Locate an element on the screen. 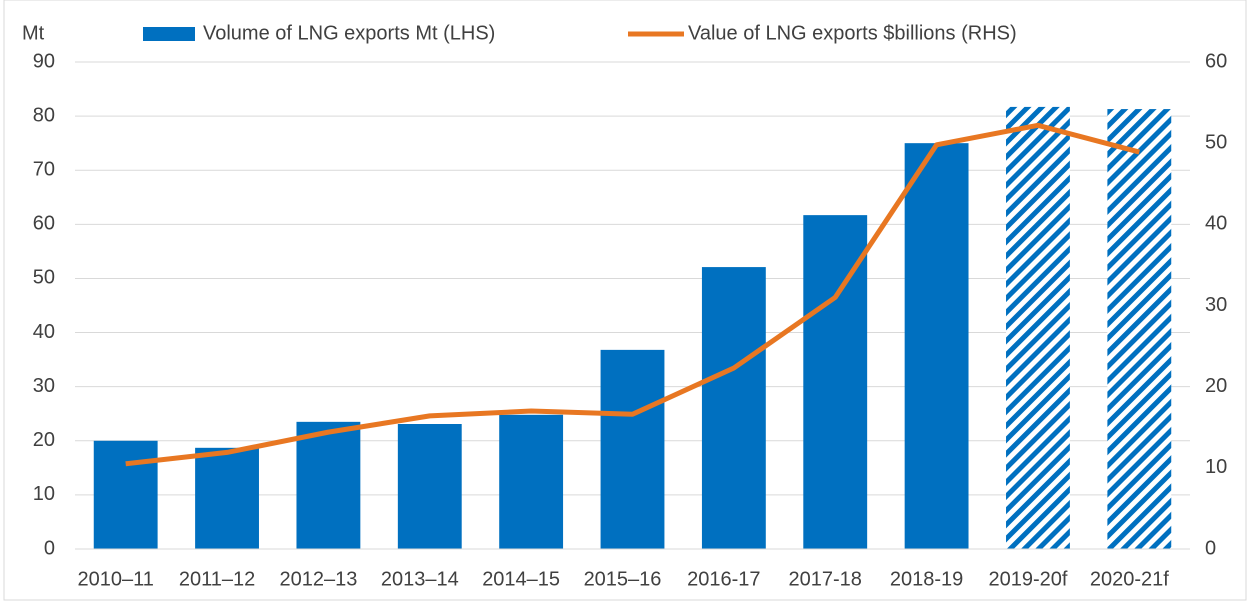  y2-tick-label: 20 is located at coordinates (1216, 386).